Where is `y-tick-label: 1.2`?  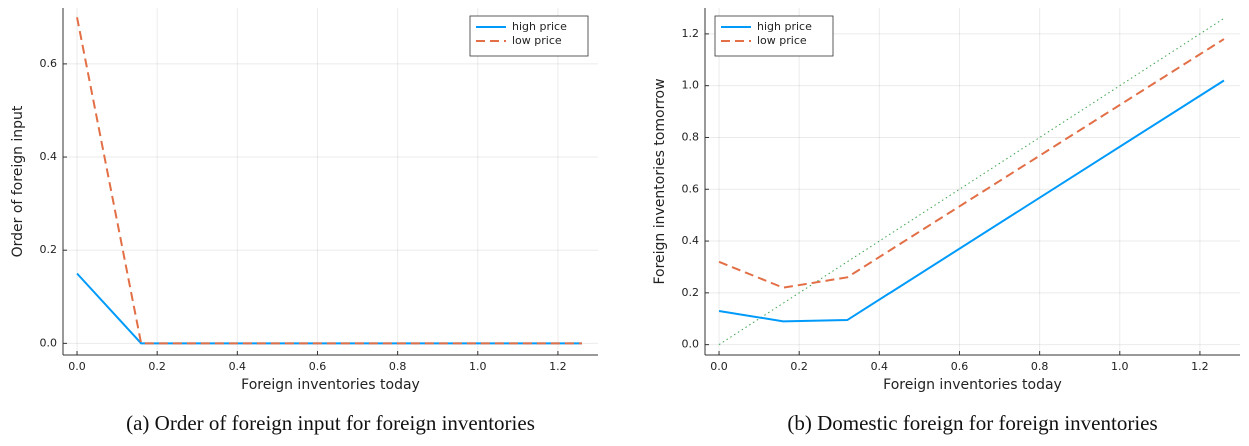
y-tick-label: 1.2 is located at coordinates (691, 33).